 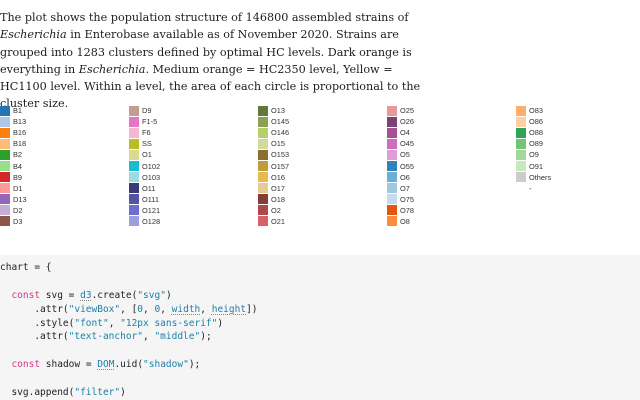 I want to click on legend-item: O121, so click(x=144, y=210).